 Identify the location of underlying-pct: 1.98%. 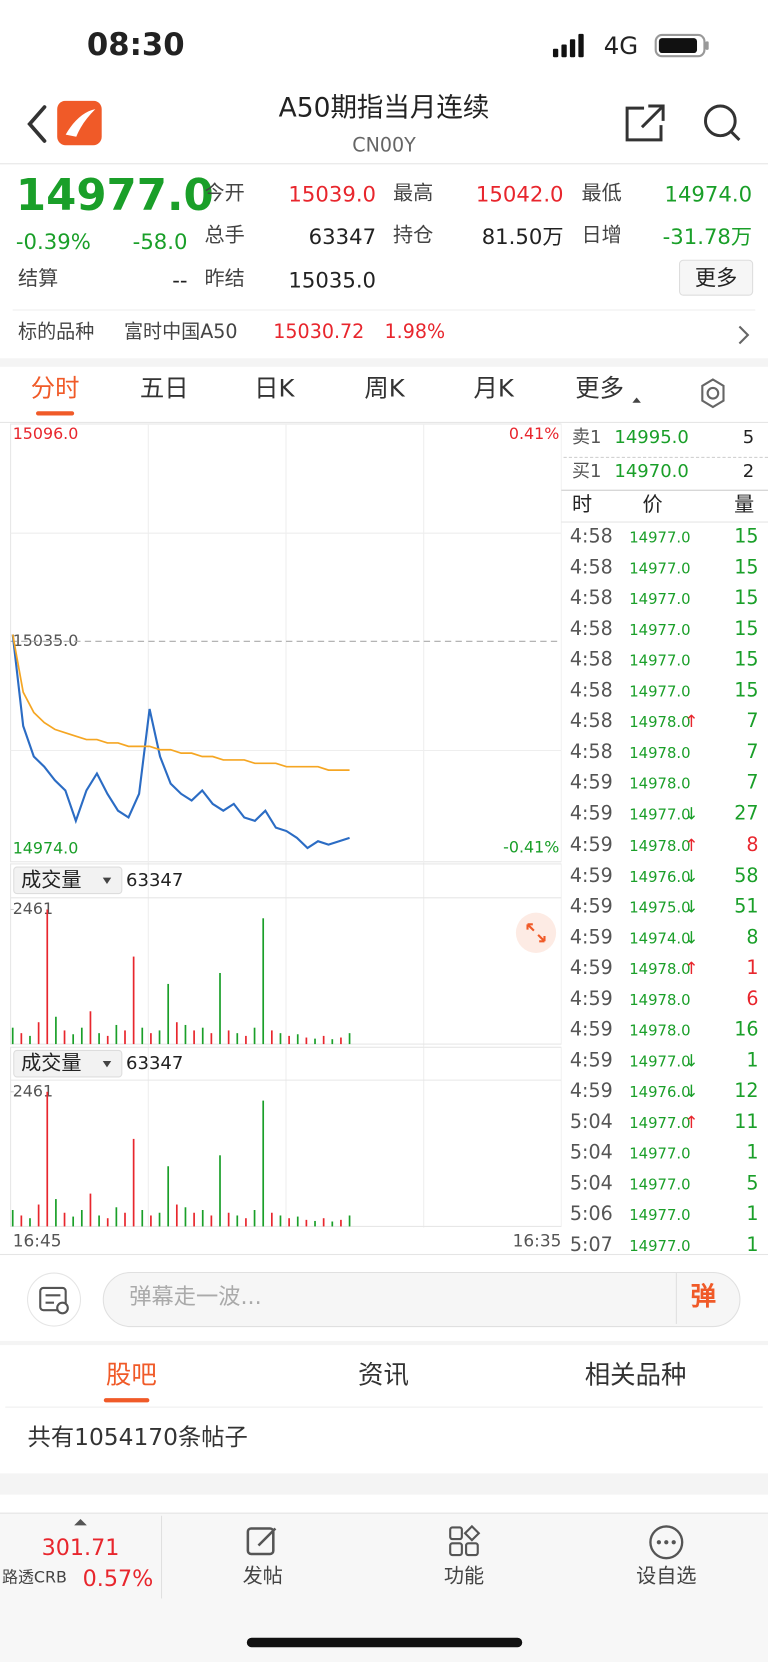
(415, 332).